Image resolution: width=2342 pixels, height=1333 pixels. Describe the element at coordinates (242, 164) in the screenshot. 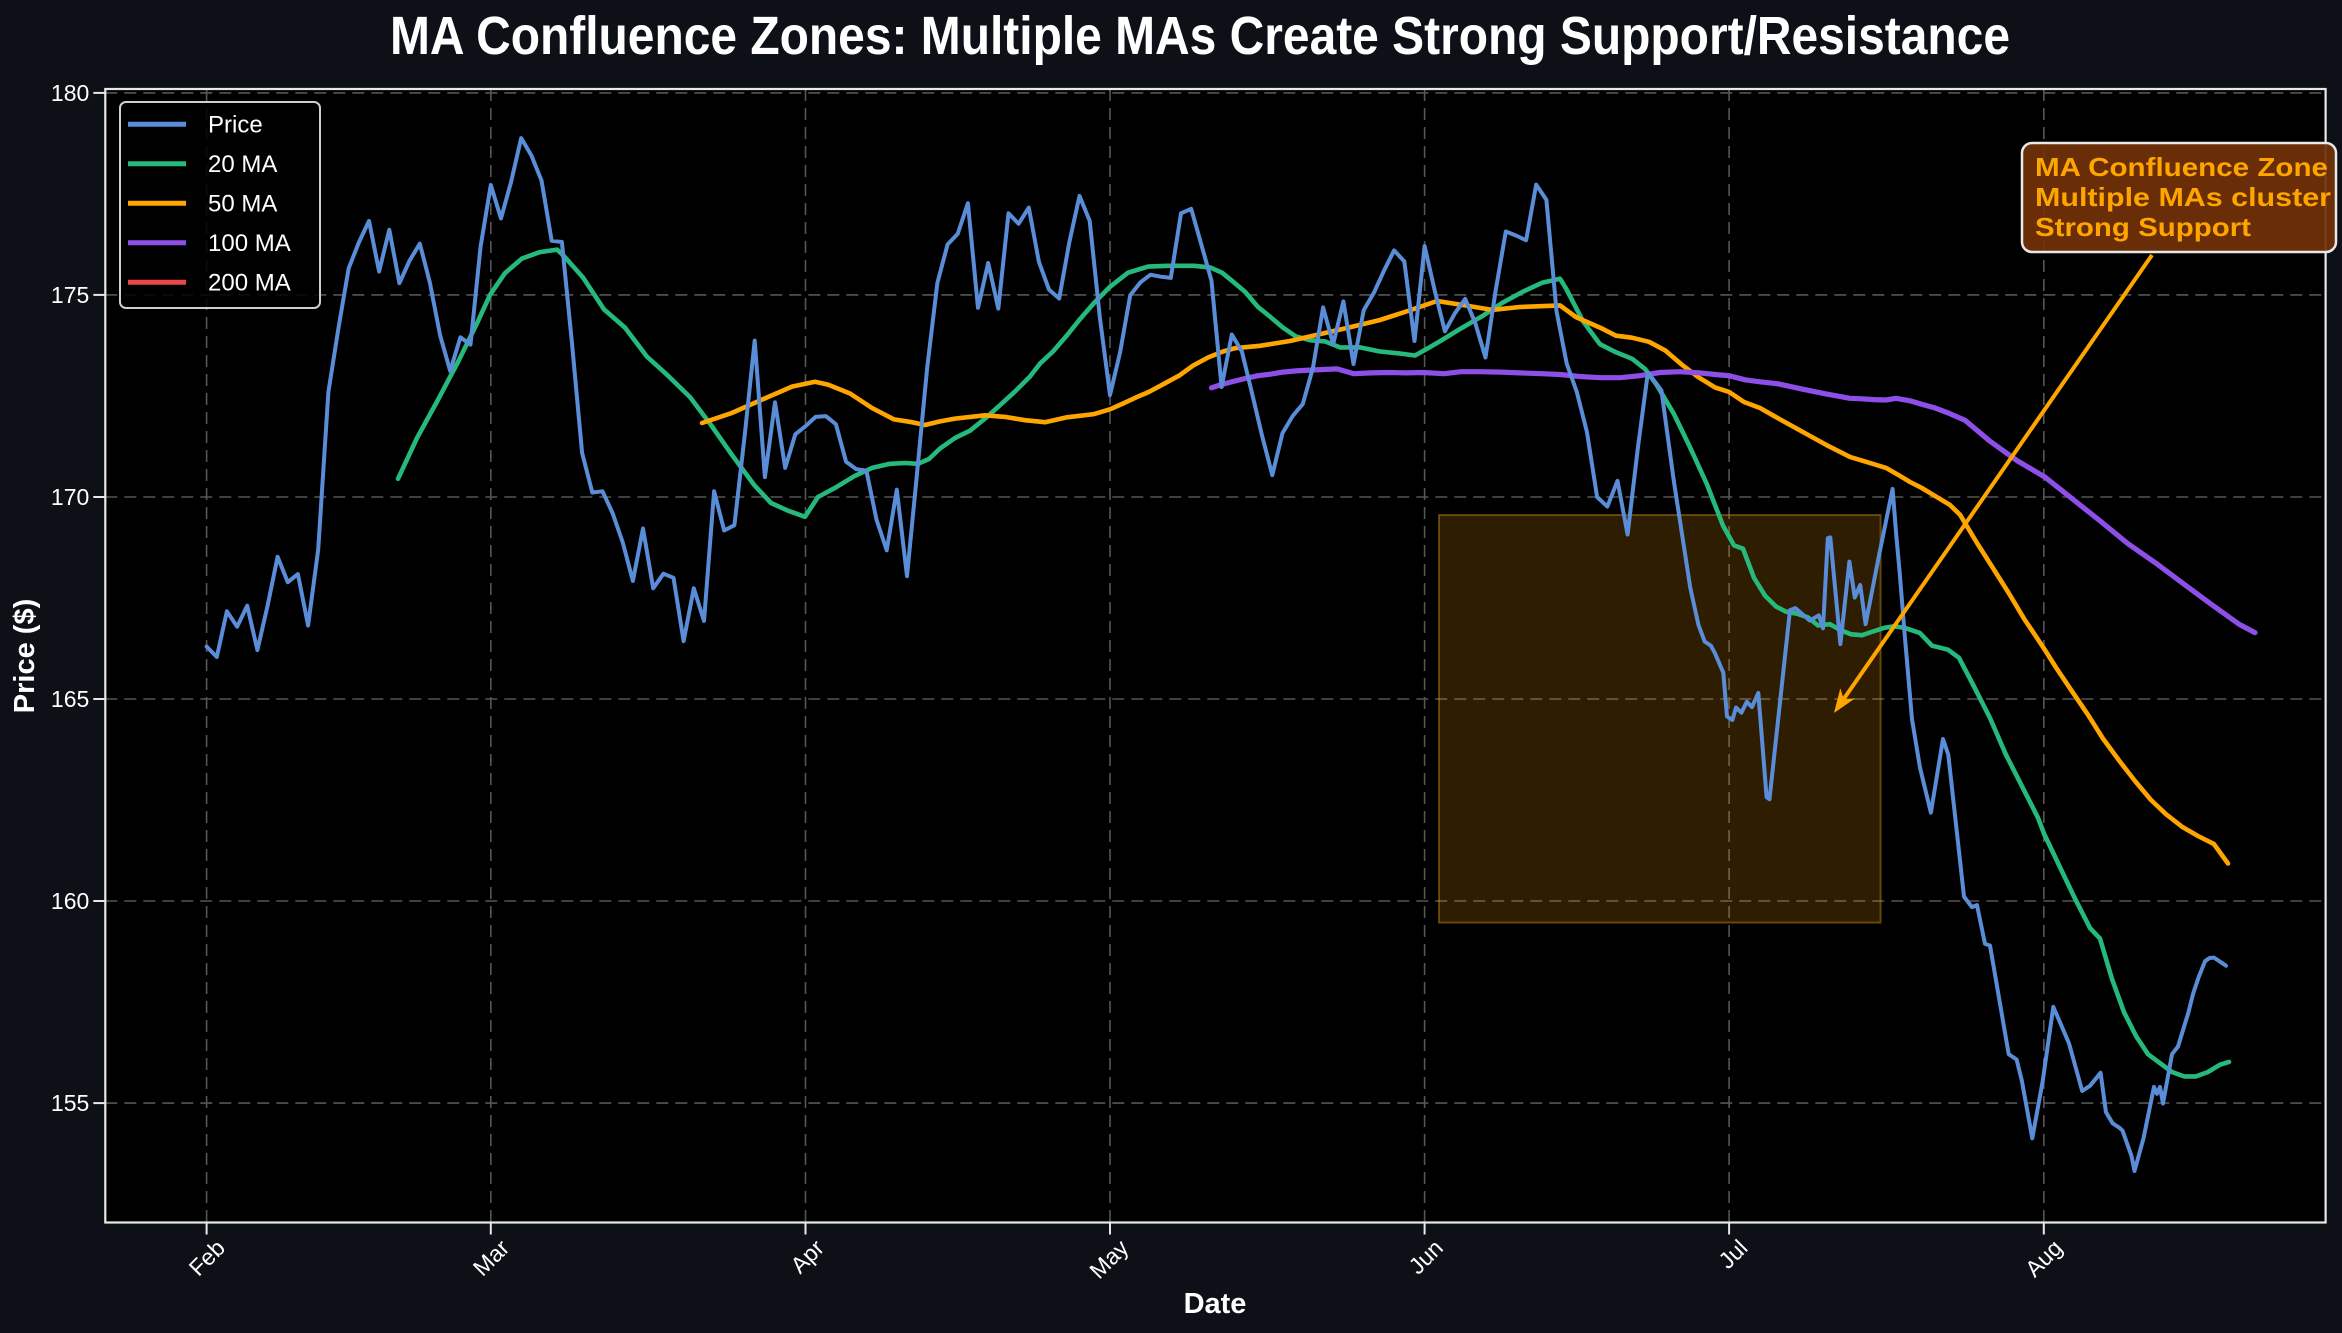

I see `svg-text: 20 MA` at that location.